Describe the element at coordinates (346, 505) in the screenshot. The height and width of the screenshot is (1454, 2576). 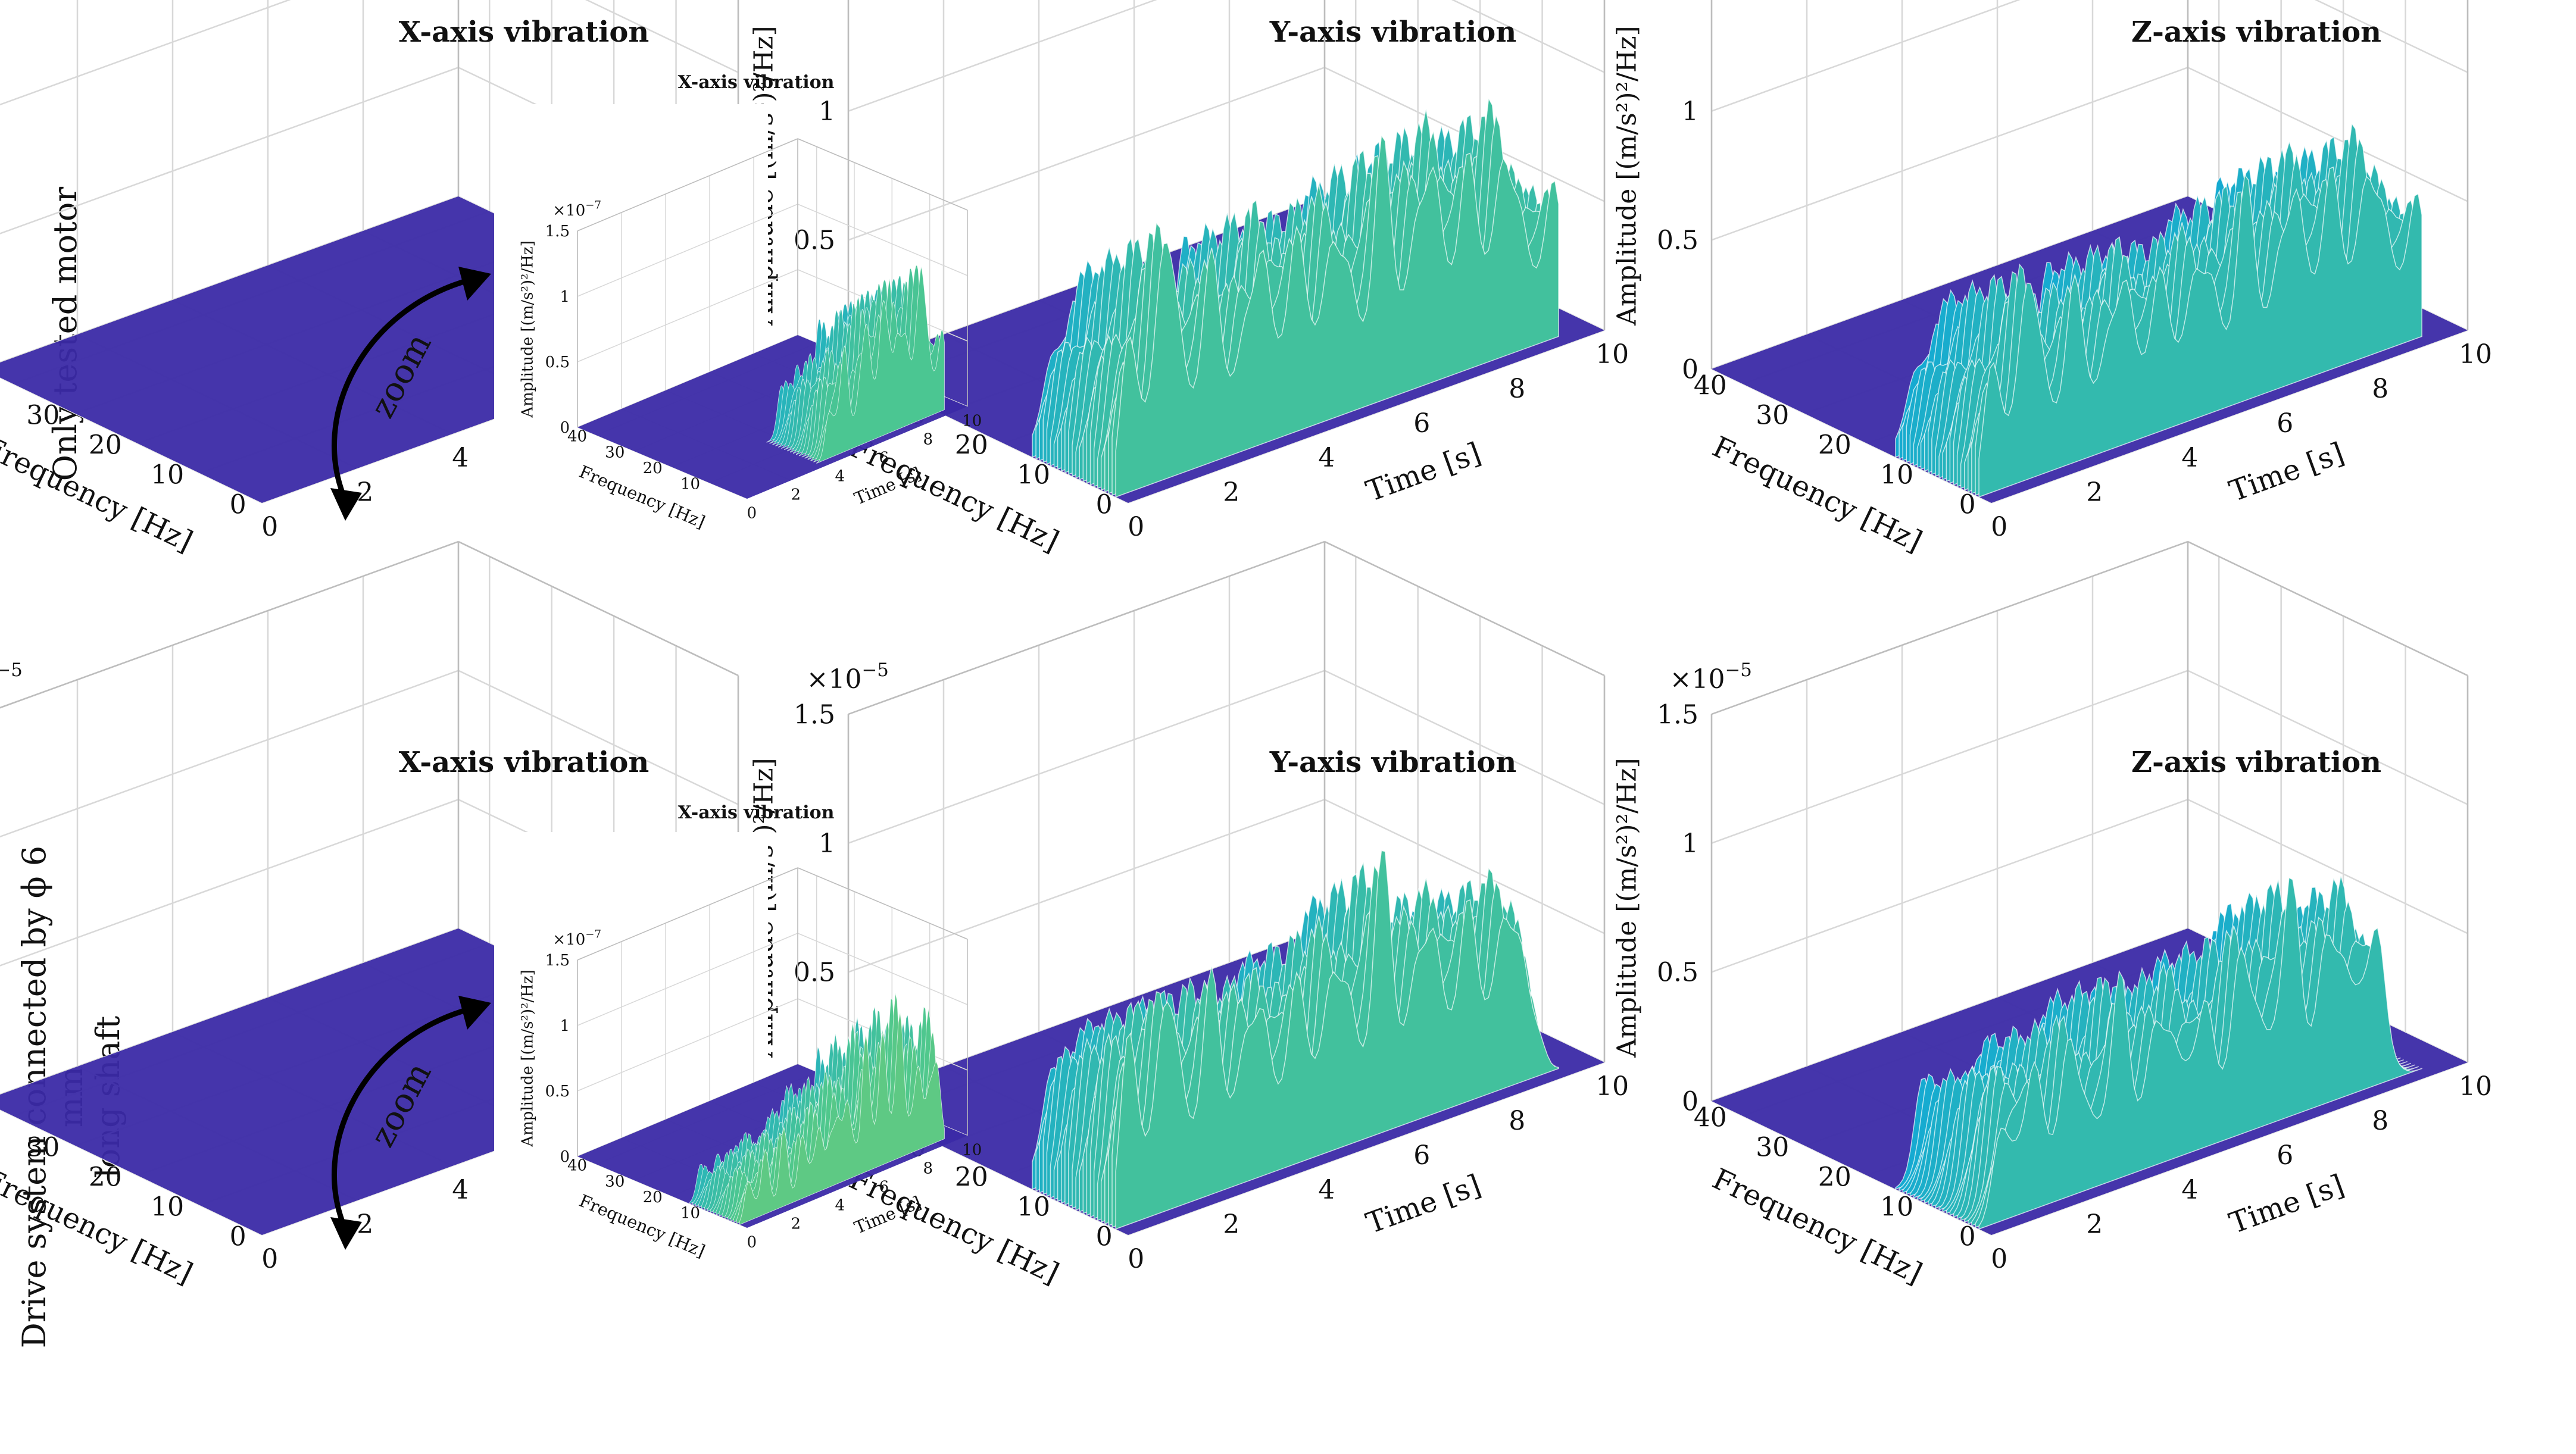
I see `zoom-arrow-head-bottom` at that location.